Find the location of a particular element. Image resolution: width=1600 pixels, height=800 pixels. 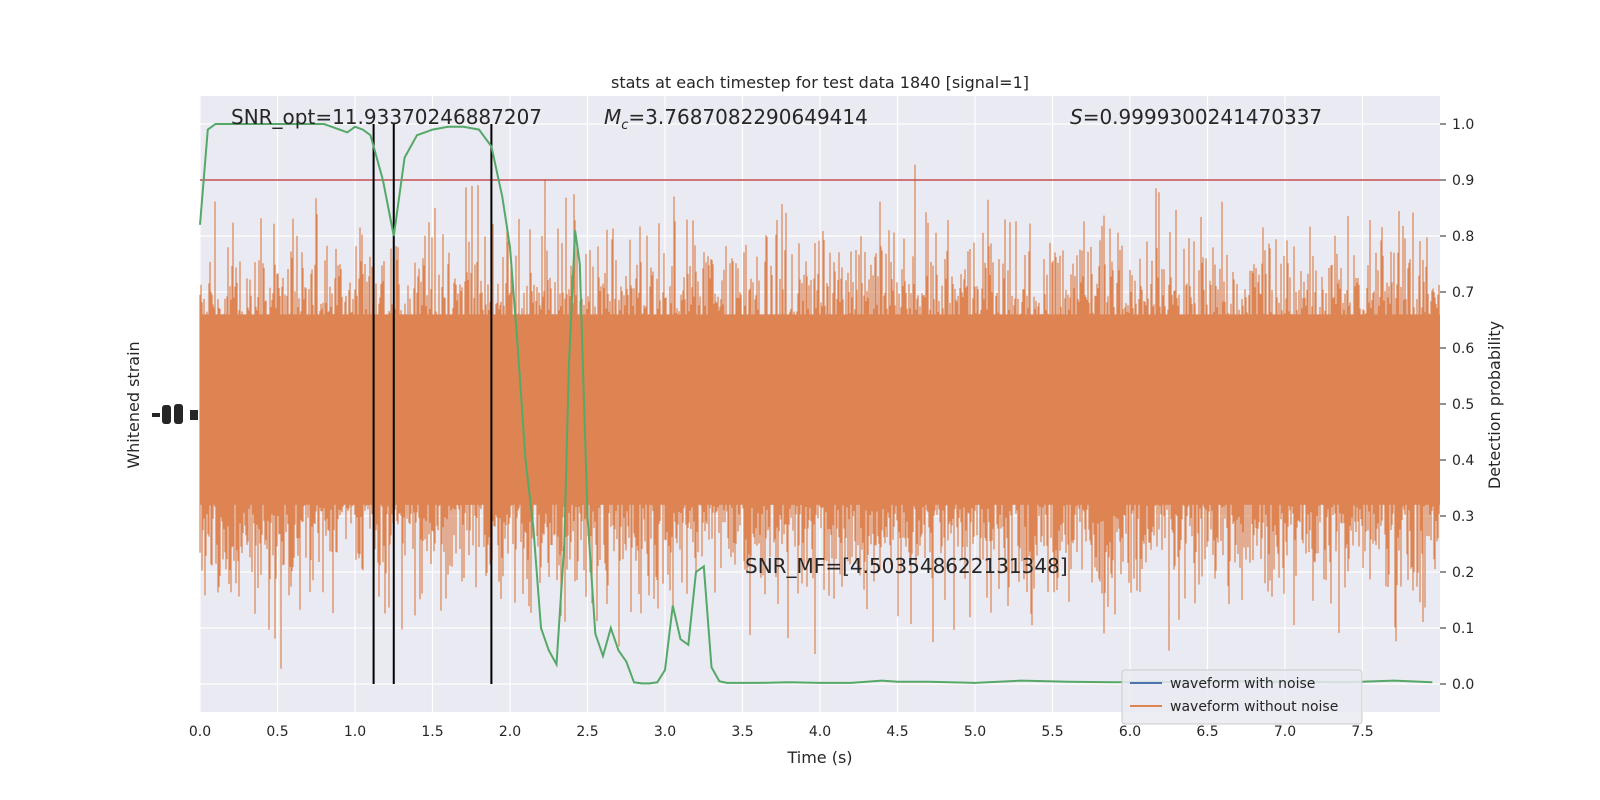

right-axis-ticks: 0.0 0.1 0.2 0.3 0.4 0.5 0.6 0.7 0.8 0.9 1.0 is located at coordinates (1457, 405).